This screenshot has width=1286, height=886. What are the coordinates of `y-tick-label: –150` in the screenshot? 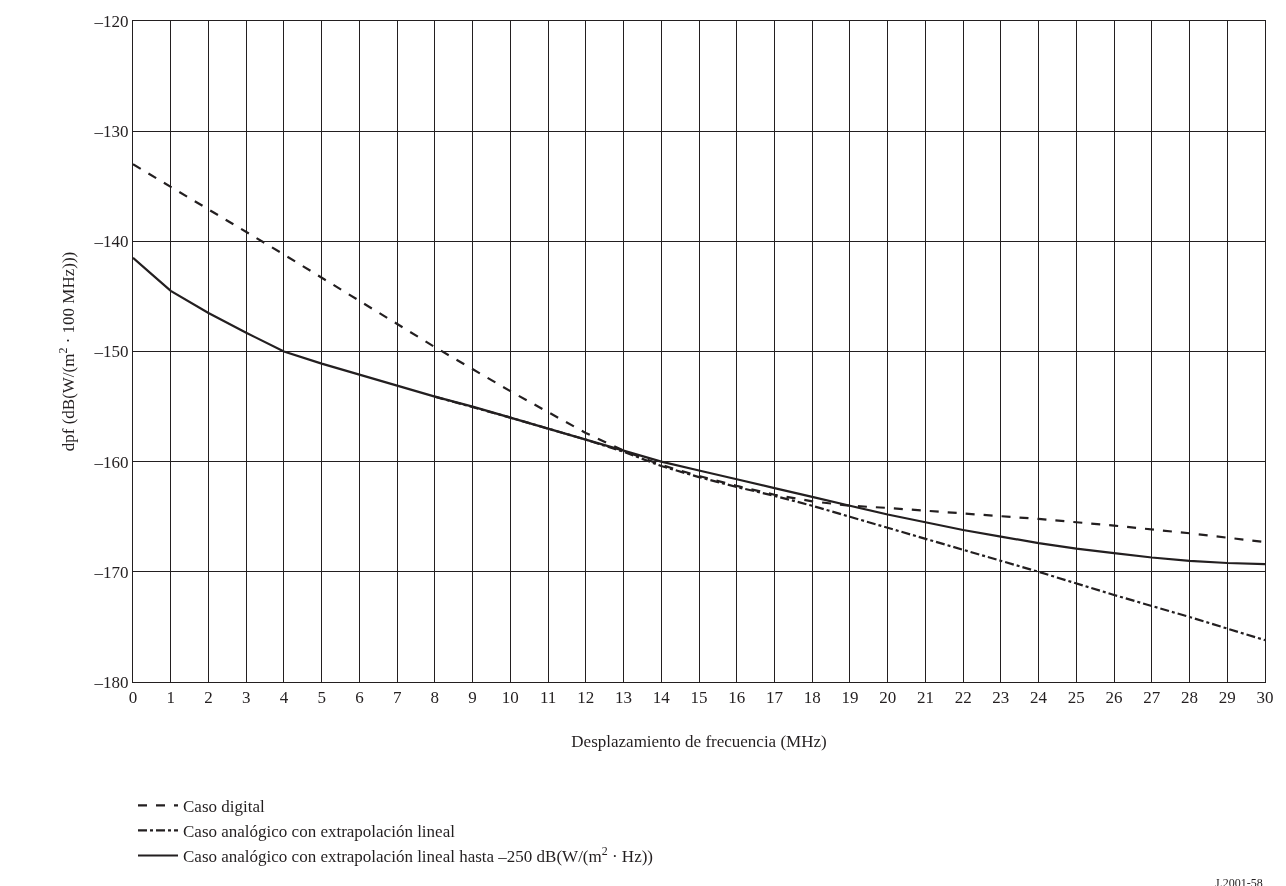 It's located at (111, 352).